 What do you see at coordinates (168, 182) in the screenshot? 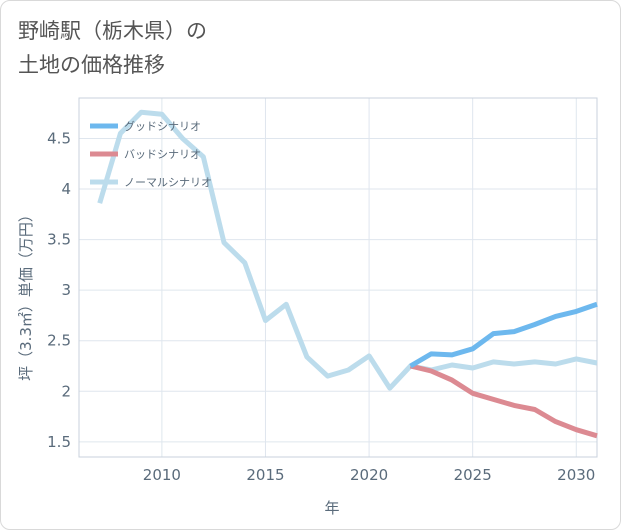
I see `legend-label: ノーマルシナリオ` at bounding box center [168, 182].